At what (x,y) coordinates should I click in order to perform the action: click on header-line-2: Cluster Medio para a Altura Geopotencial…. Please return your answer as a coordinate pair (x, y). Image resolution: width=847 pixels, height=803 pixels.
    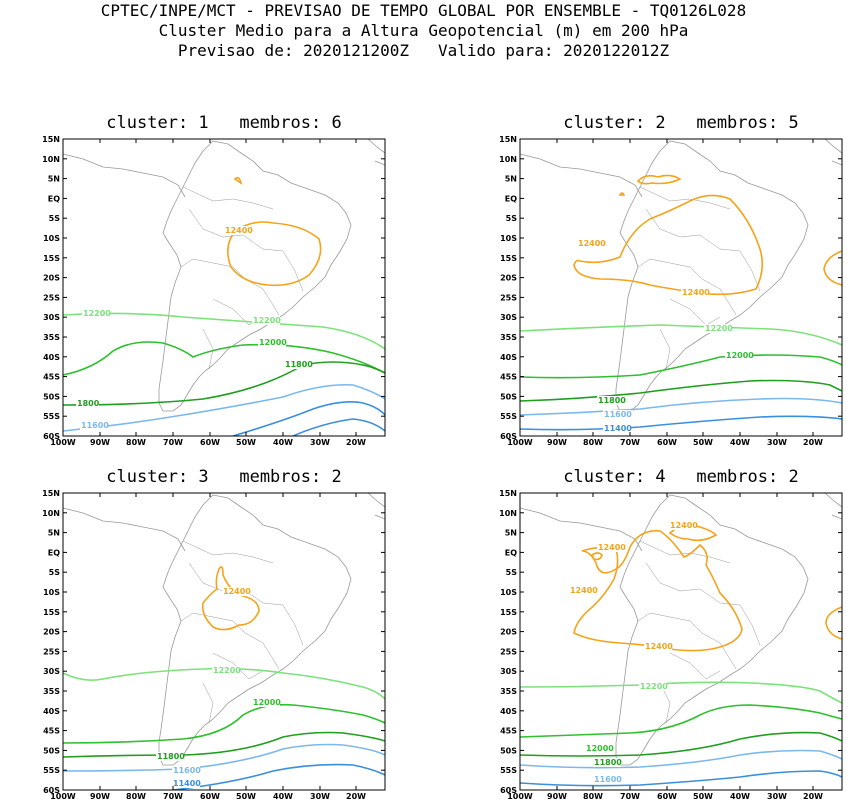
    Looking at the image, I should click on (423, 30).